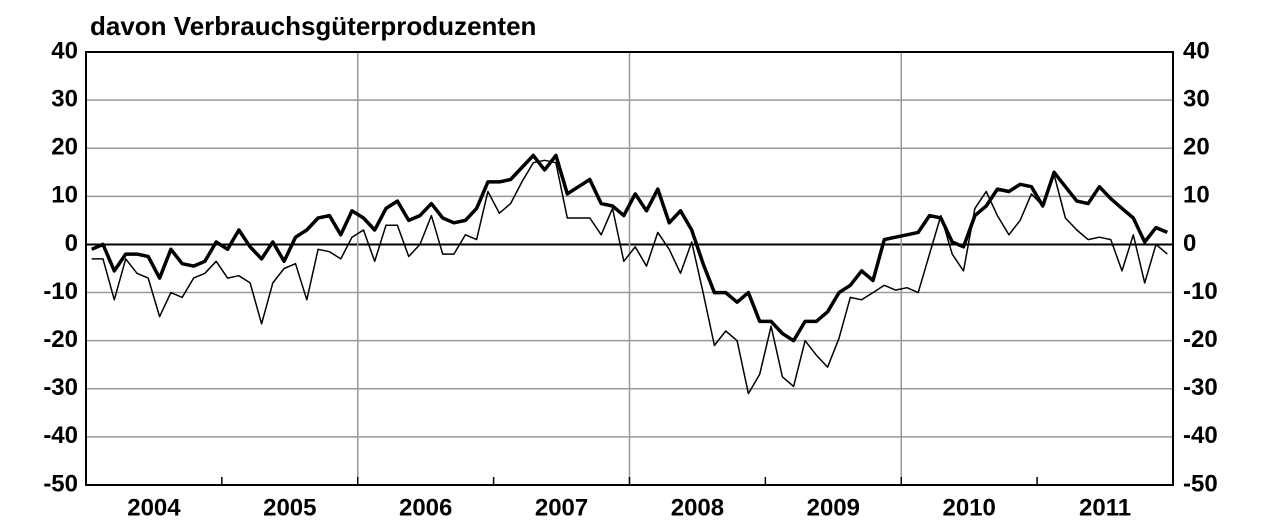 This screenshot has height=527, width=1266. What do you see at coordinates (60, 291) in the screenshot?
I see `y-tick-label: -10` at bounding box center [60, 291].